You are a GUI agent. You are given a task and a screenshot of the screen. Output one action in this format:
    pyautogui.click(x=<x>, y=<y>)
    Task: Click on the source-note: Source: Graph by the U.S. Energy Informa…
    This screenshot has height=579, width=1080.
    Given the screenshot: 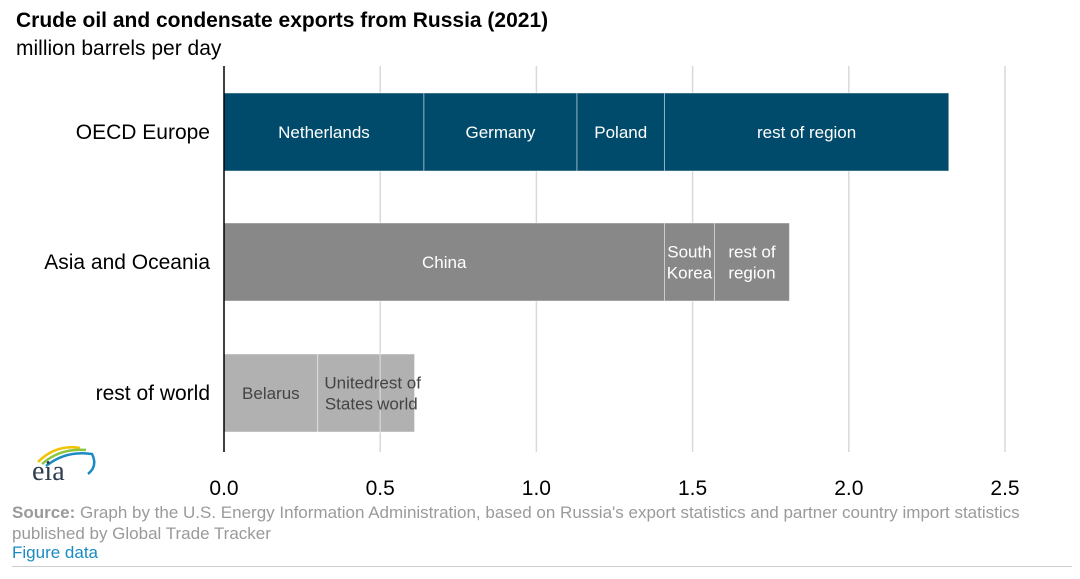 What is the action you would take?
    pyautogui.click(x=544, y=523)
    